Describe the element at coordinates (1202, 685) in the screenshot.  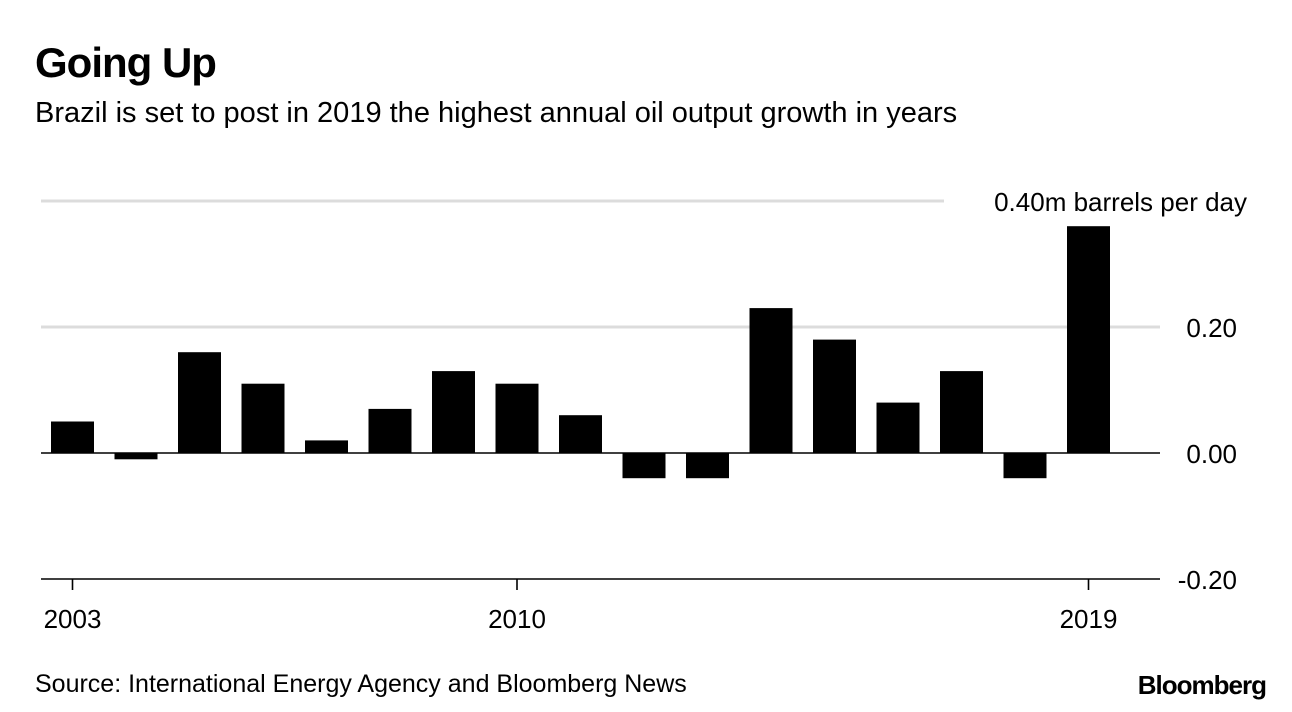
I see `bloomberg-logo: Bloomberg` at that location.